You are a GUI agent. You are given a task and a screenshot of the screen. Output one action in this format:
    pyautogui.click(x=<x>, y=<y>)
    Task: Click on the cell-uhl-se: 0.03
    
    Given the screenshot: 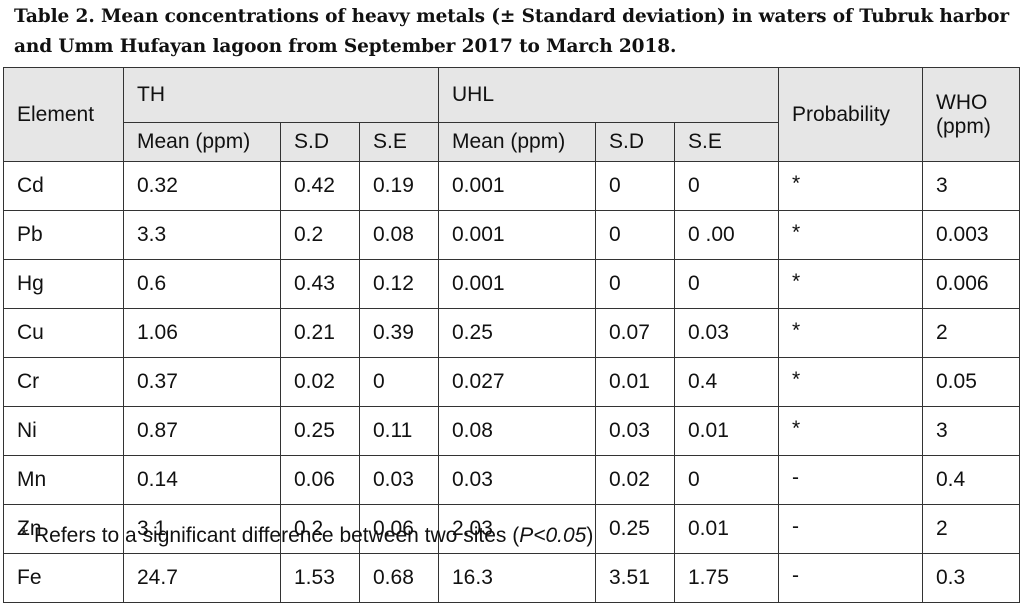 What is the action you would take?
    pyautogui.click(x=726, y=333)
    